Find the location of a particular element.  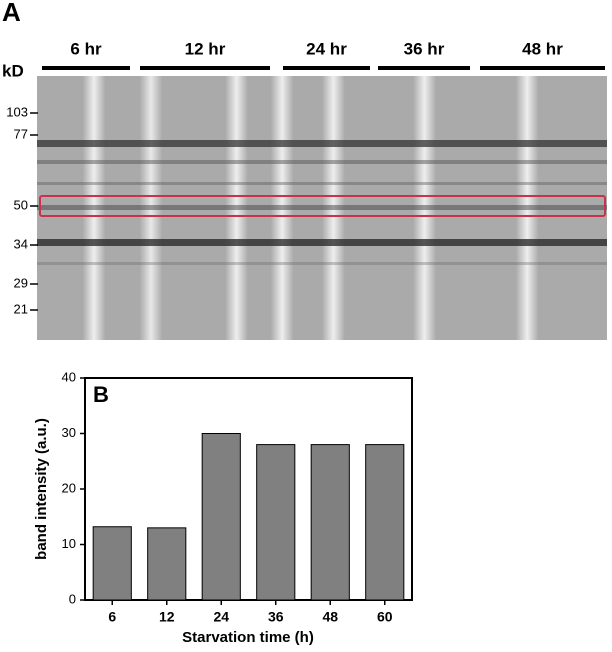

x-tick-label: 36 is located at coordinates (276, 617).